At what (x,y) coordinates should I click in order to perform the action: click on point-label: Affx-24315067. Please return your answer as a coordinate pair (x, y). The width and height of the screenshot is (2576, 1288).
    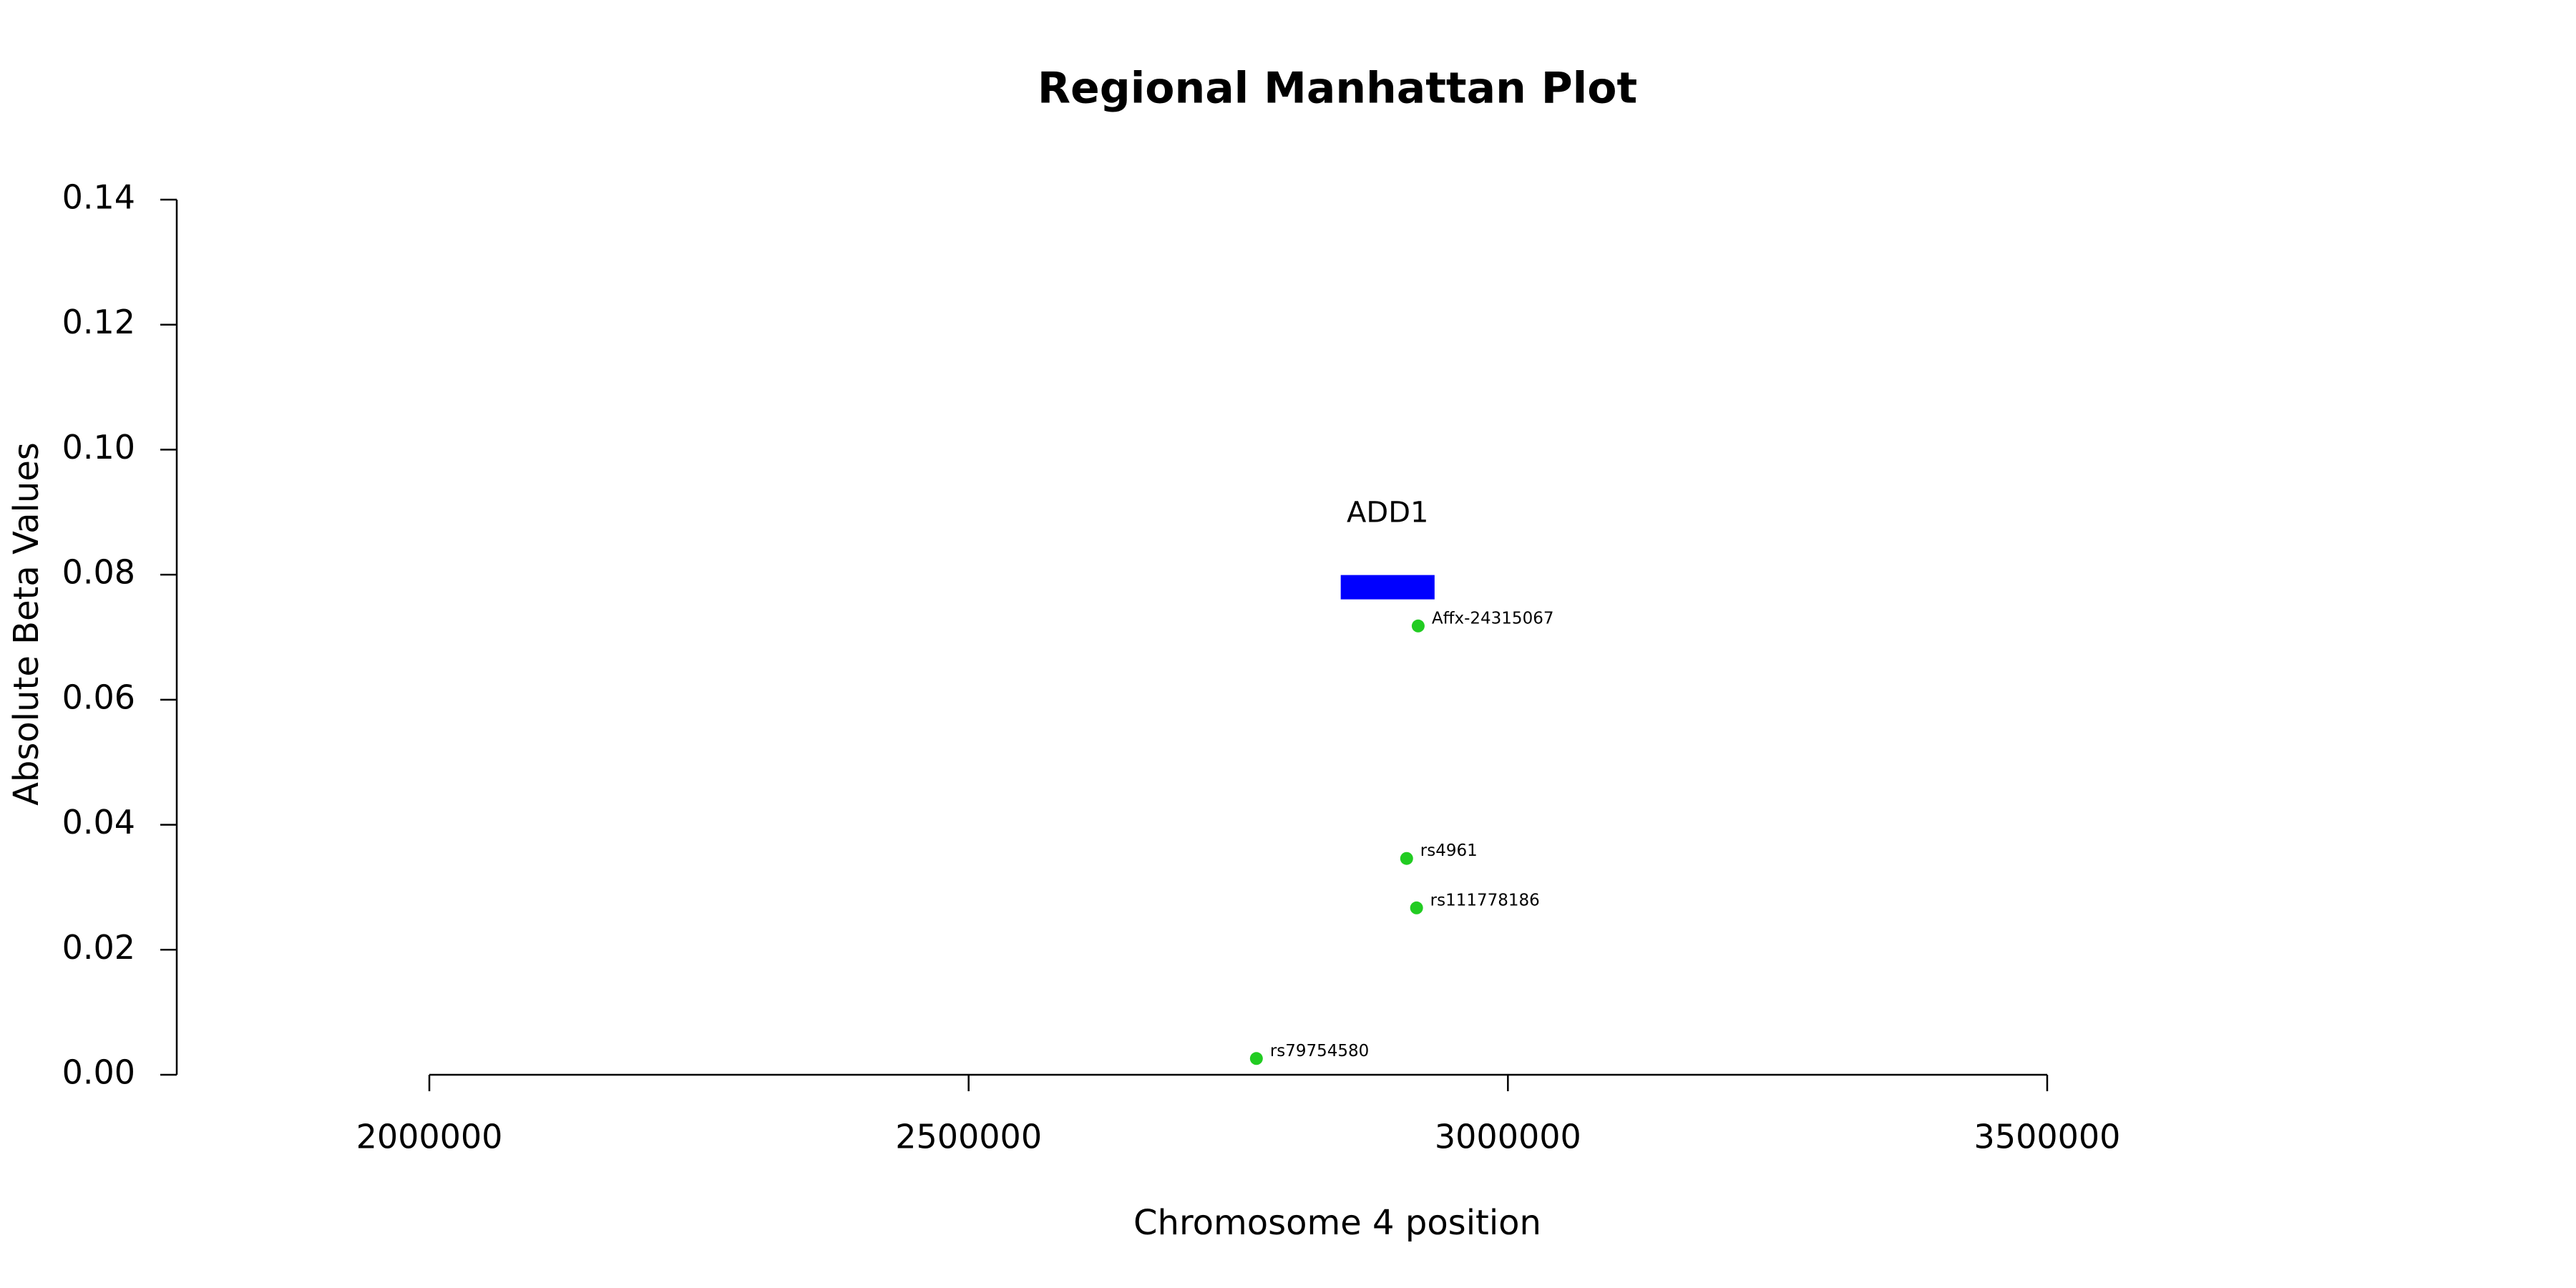
    Looking at the image, I should click on (1493, 618).